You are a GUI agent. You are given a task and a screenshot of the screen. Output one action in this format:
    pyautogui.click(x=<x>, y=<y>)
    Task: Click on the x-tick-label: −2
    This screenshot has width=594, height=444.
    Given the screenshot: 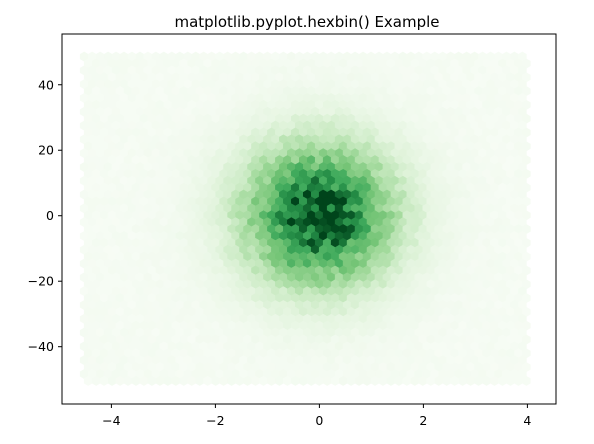 What is the action you would take?
    pyautogui.click(x=215, y=420)
    